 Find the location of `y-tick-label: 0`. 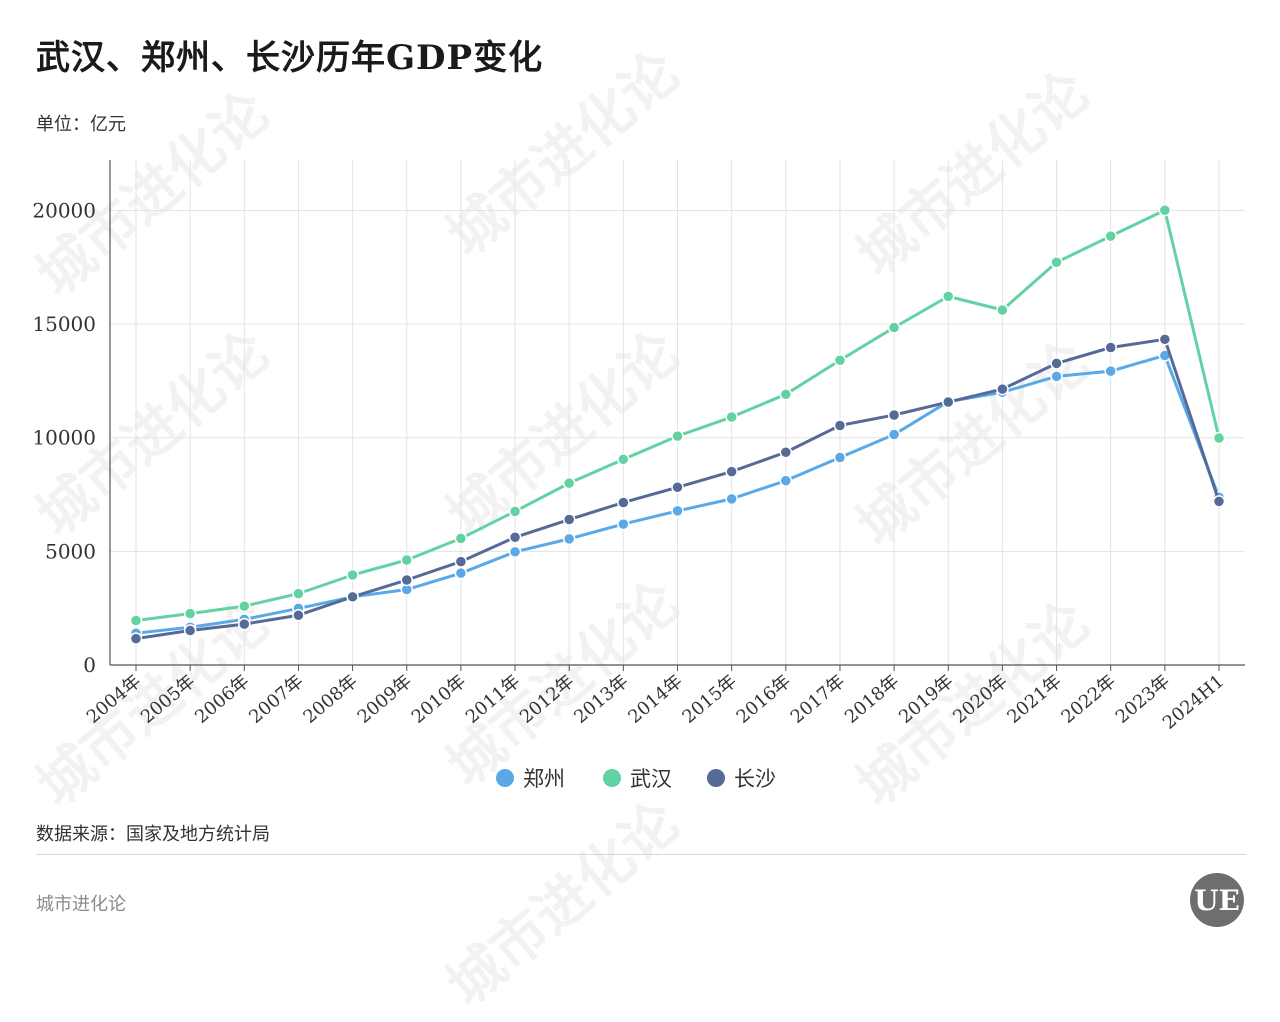

y-tick-label: 0 is located at coordinates (89, 665).